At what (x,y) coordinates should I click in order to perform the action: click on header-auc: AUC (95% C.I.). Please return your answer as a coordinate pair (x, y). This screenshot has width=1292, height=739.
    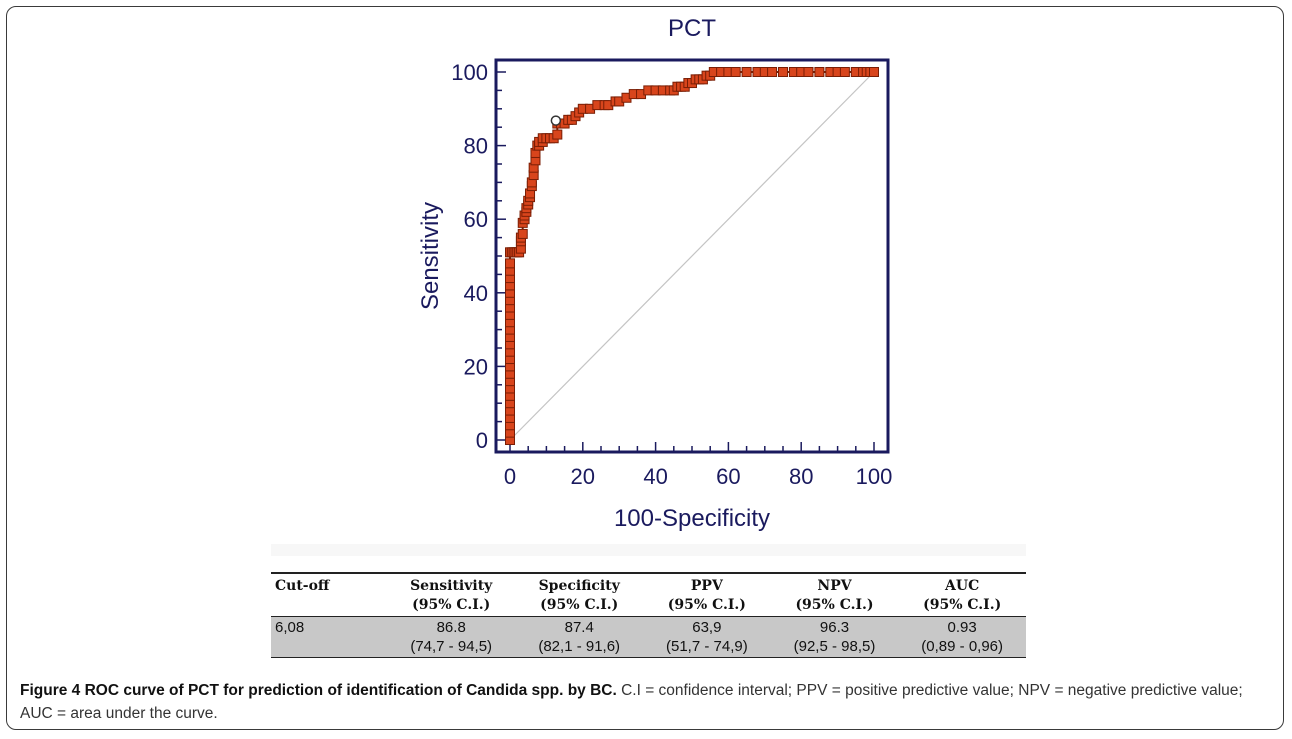
    Looking at the image, I should click on (962, 595).